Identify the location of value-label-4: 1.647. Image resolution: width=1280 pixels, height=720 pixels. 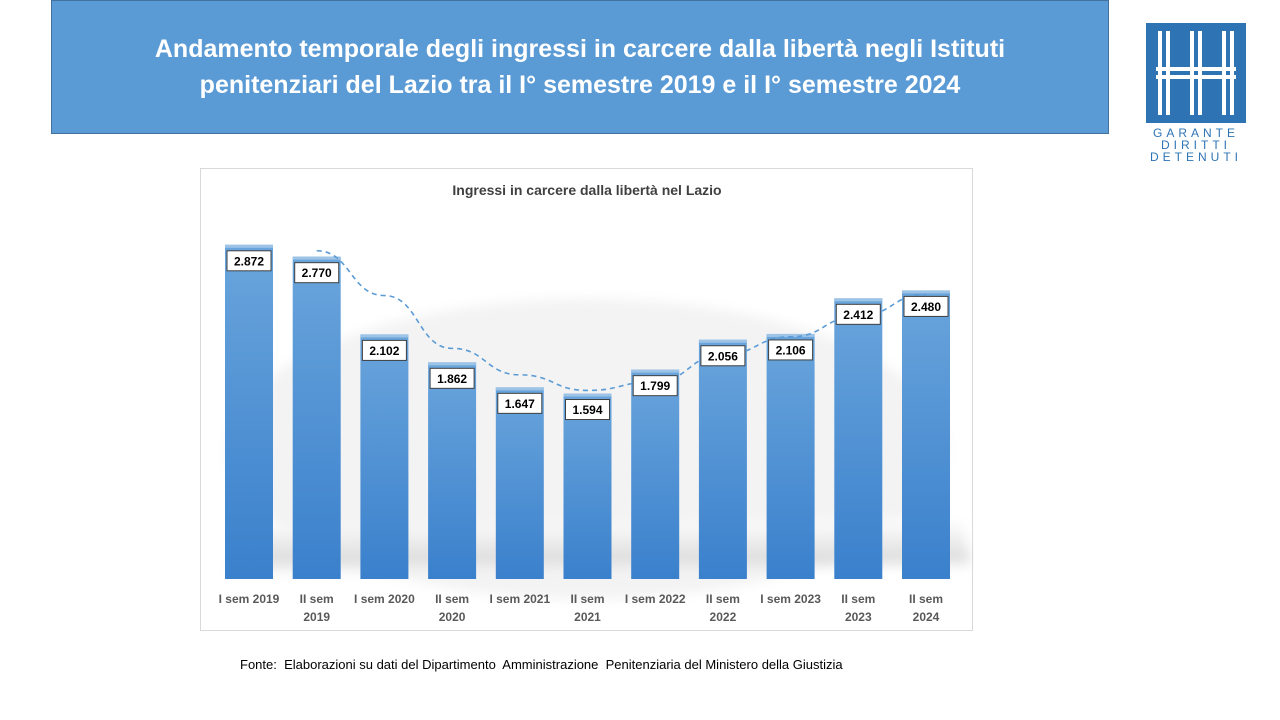
(520, 404).